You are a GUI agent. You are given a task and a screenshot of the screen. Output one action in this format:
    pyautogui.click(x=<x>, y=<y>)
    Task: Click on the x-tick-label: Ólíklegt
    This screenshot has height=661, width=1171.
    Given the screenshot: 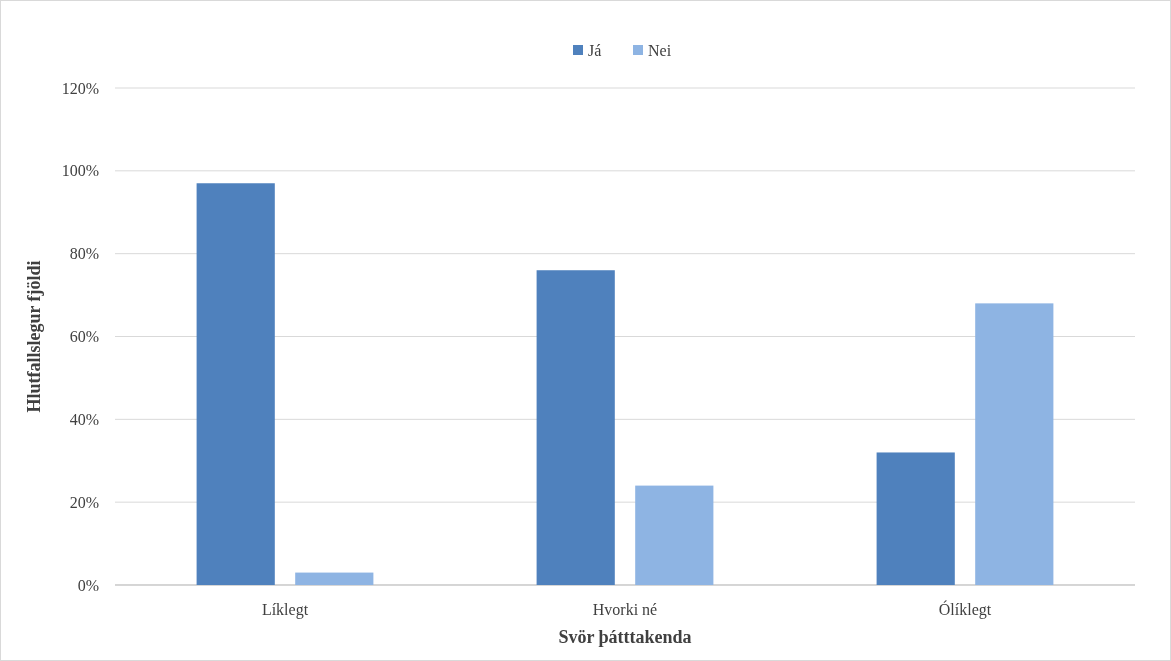 What is the action you would take?
    pyautogui.click(x=965, y=609)
    